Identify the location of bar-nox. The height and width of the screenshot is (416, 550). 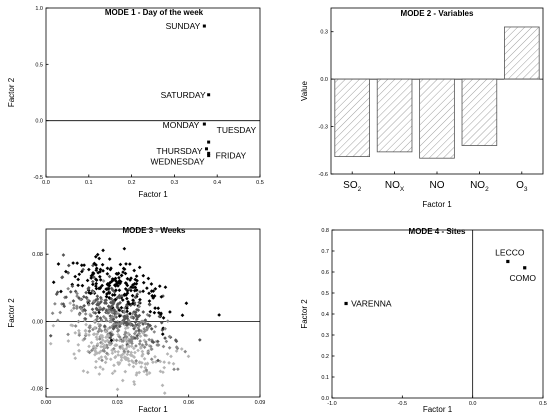
(394, 115).